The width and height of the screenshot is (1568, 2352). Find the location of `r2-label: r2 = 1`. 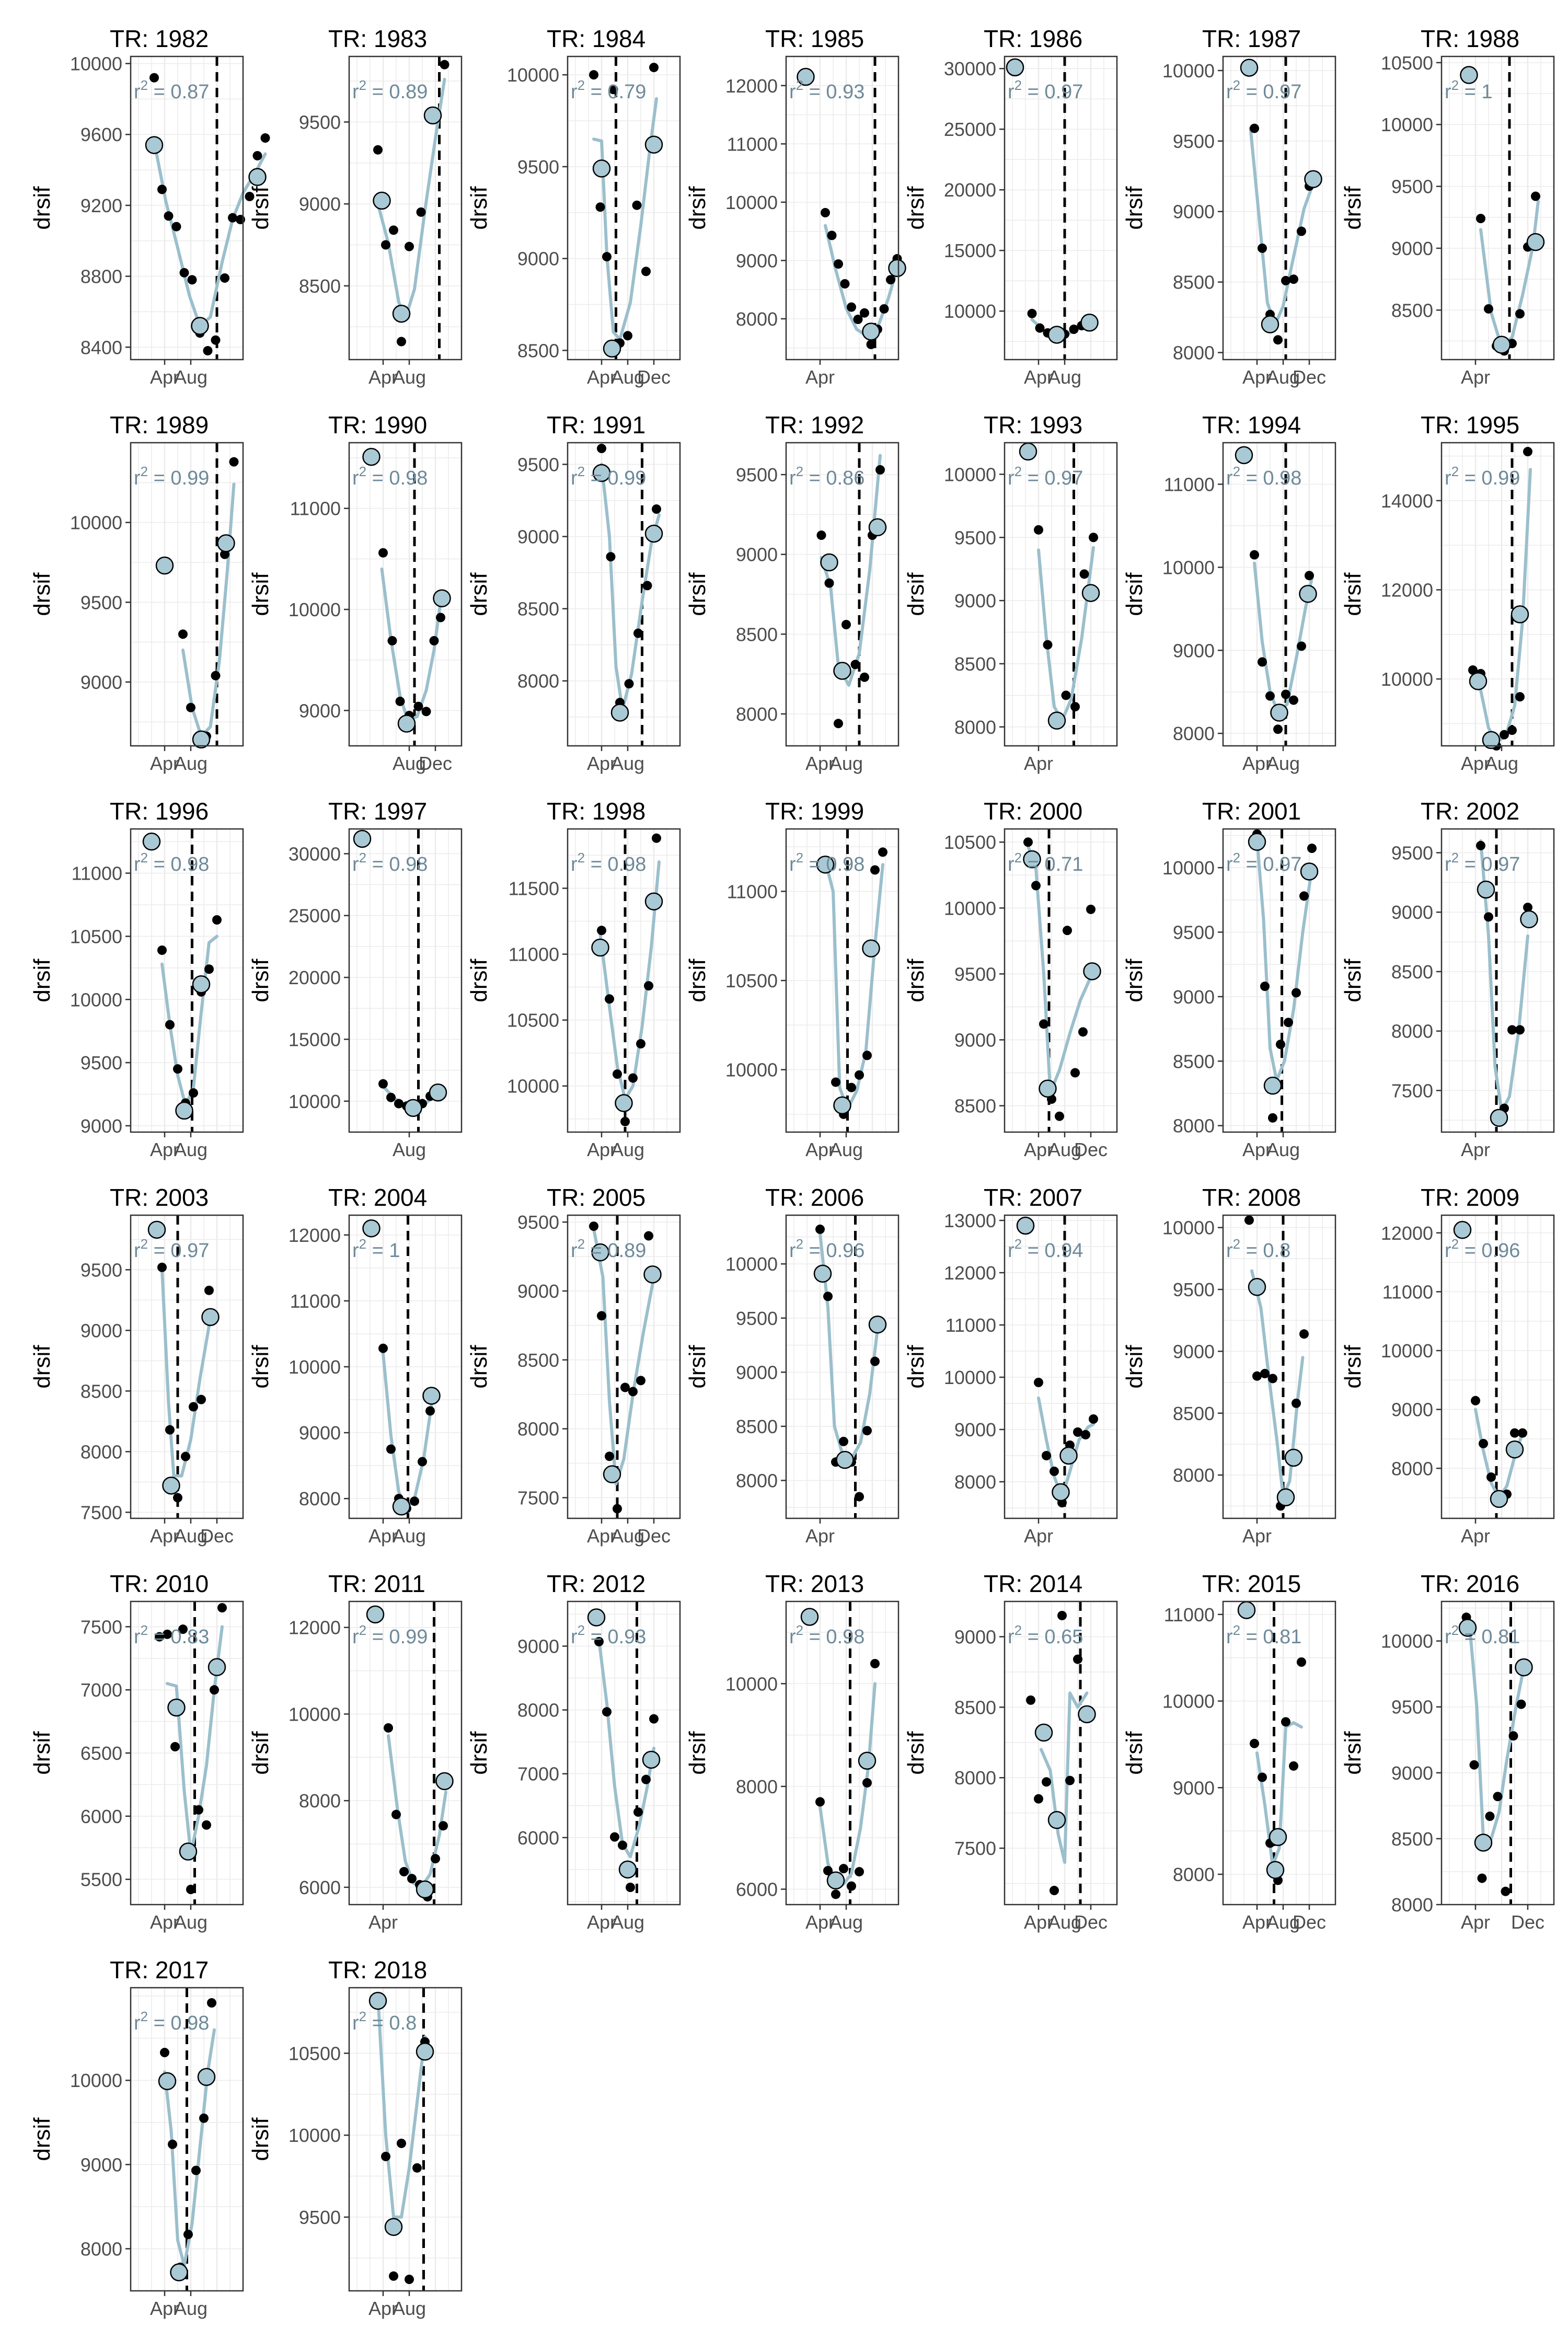

r2-label: r2 = 1 is located at coordinates (376, 1249).